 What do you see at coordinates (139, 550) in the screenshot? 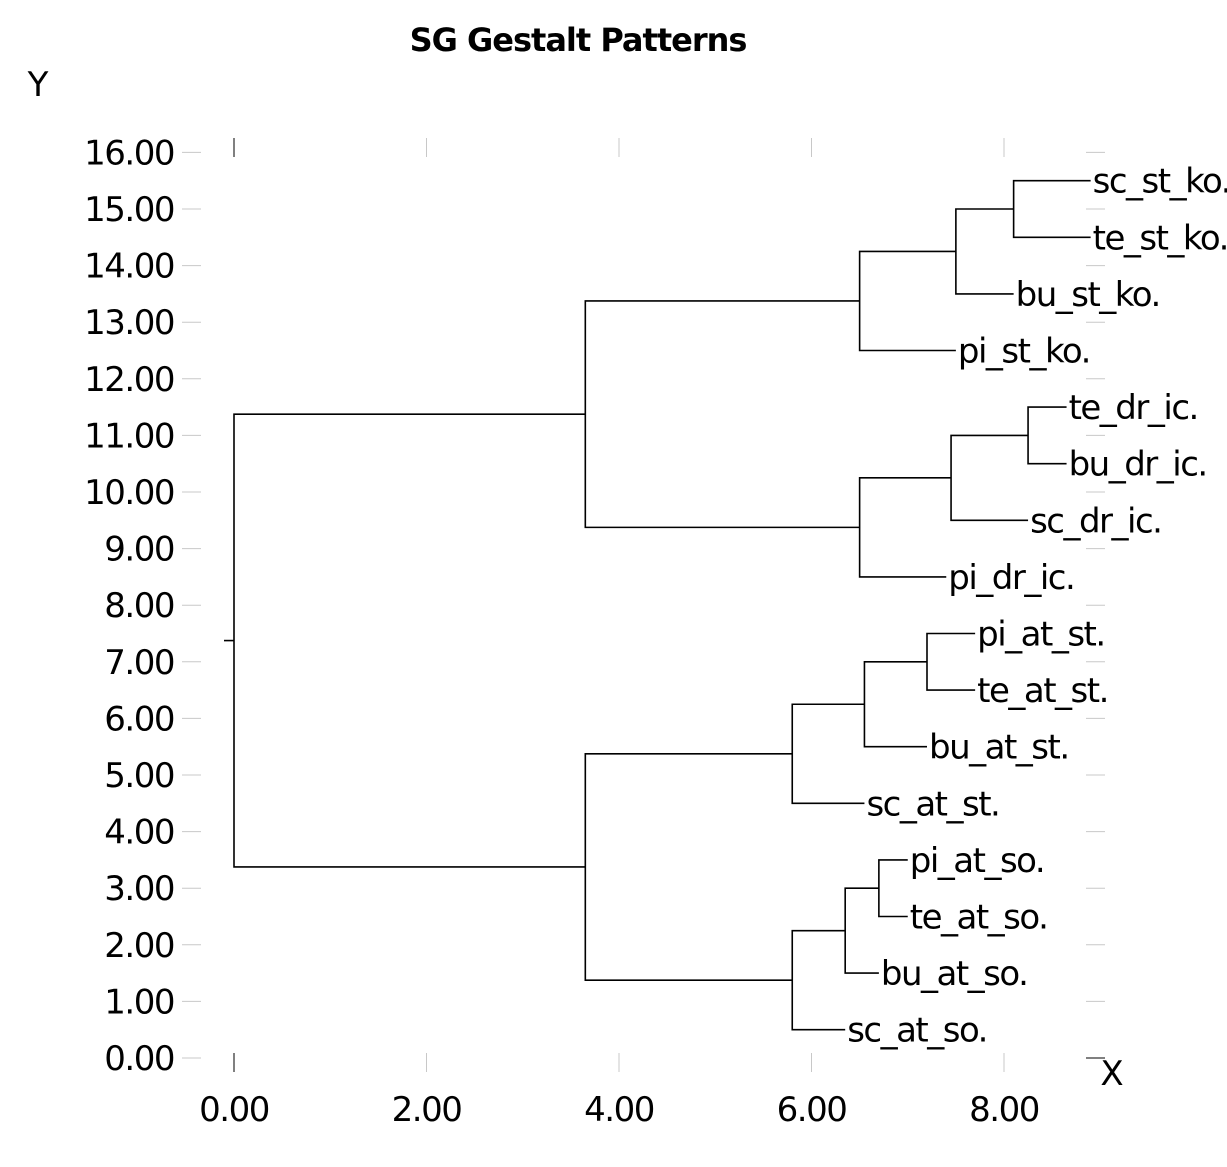
I see `y-tick-label: 9.00` at bounding box center [139, 550].